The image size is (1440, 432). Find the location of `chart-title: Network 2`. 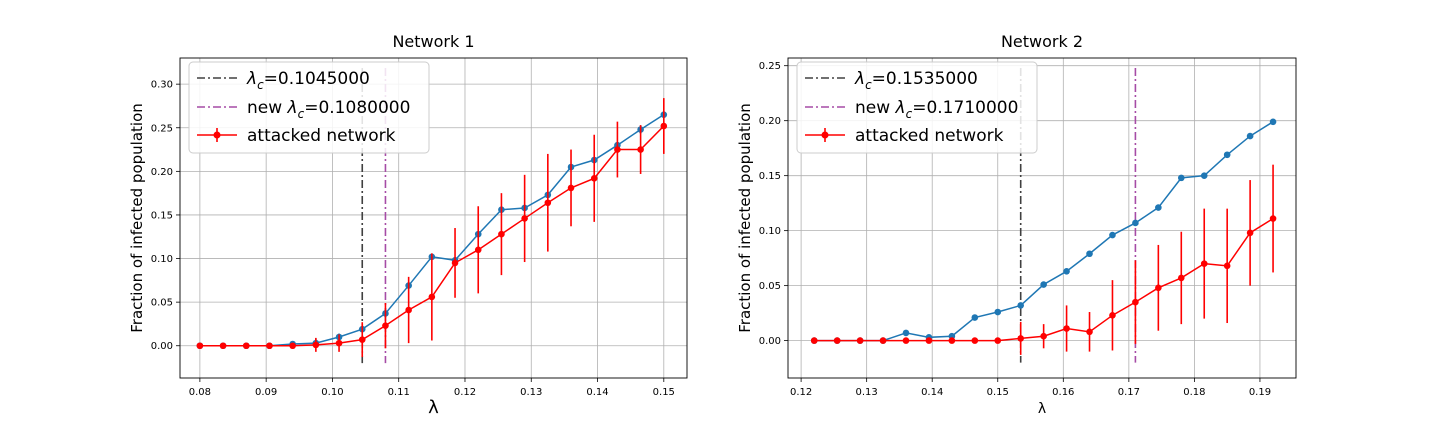

chart-title: Network 2 is located at coordinates (1042, 41).